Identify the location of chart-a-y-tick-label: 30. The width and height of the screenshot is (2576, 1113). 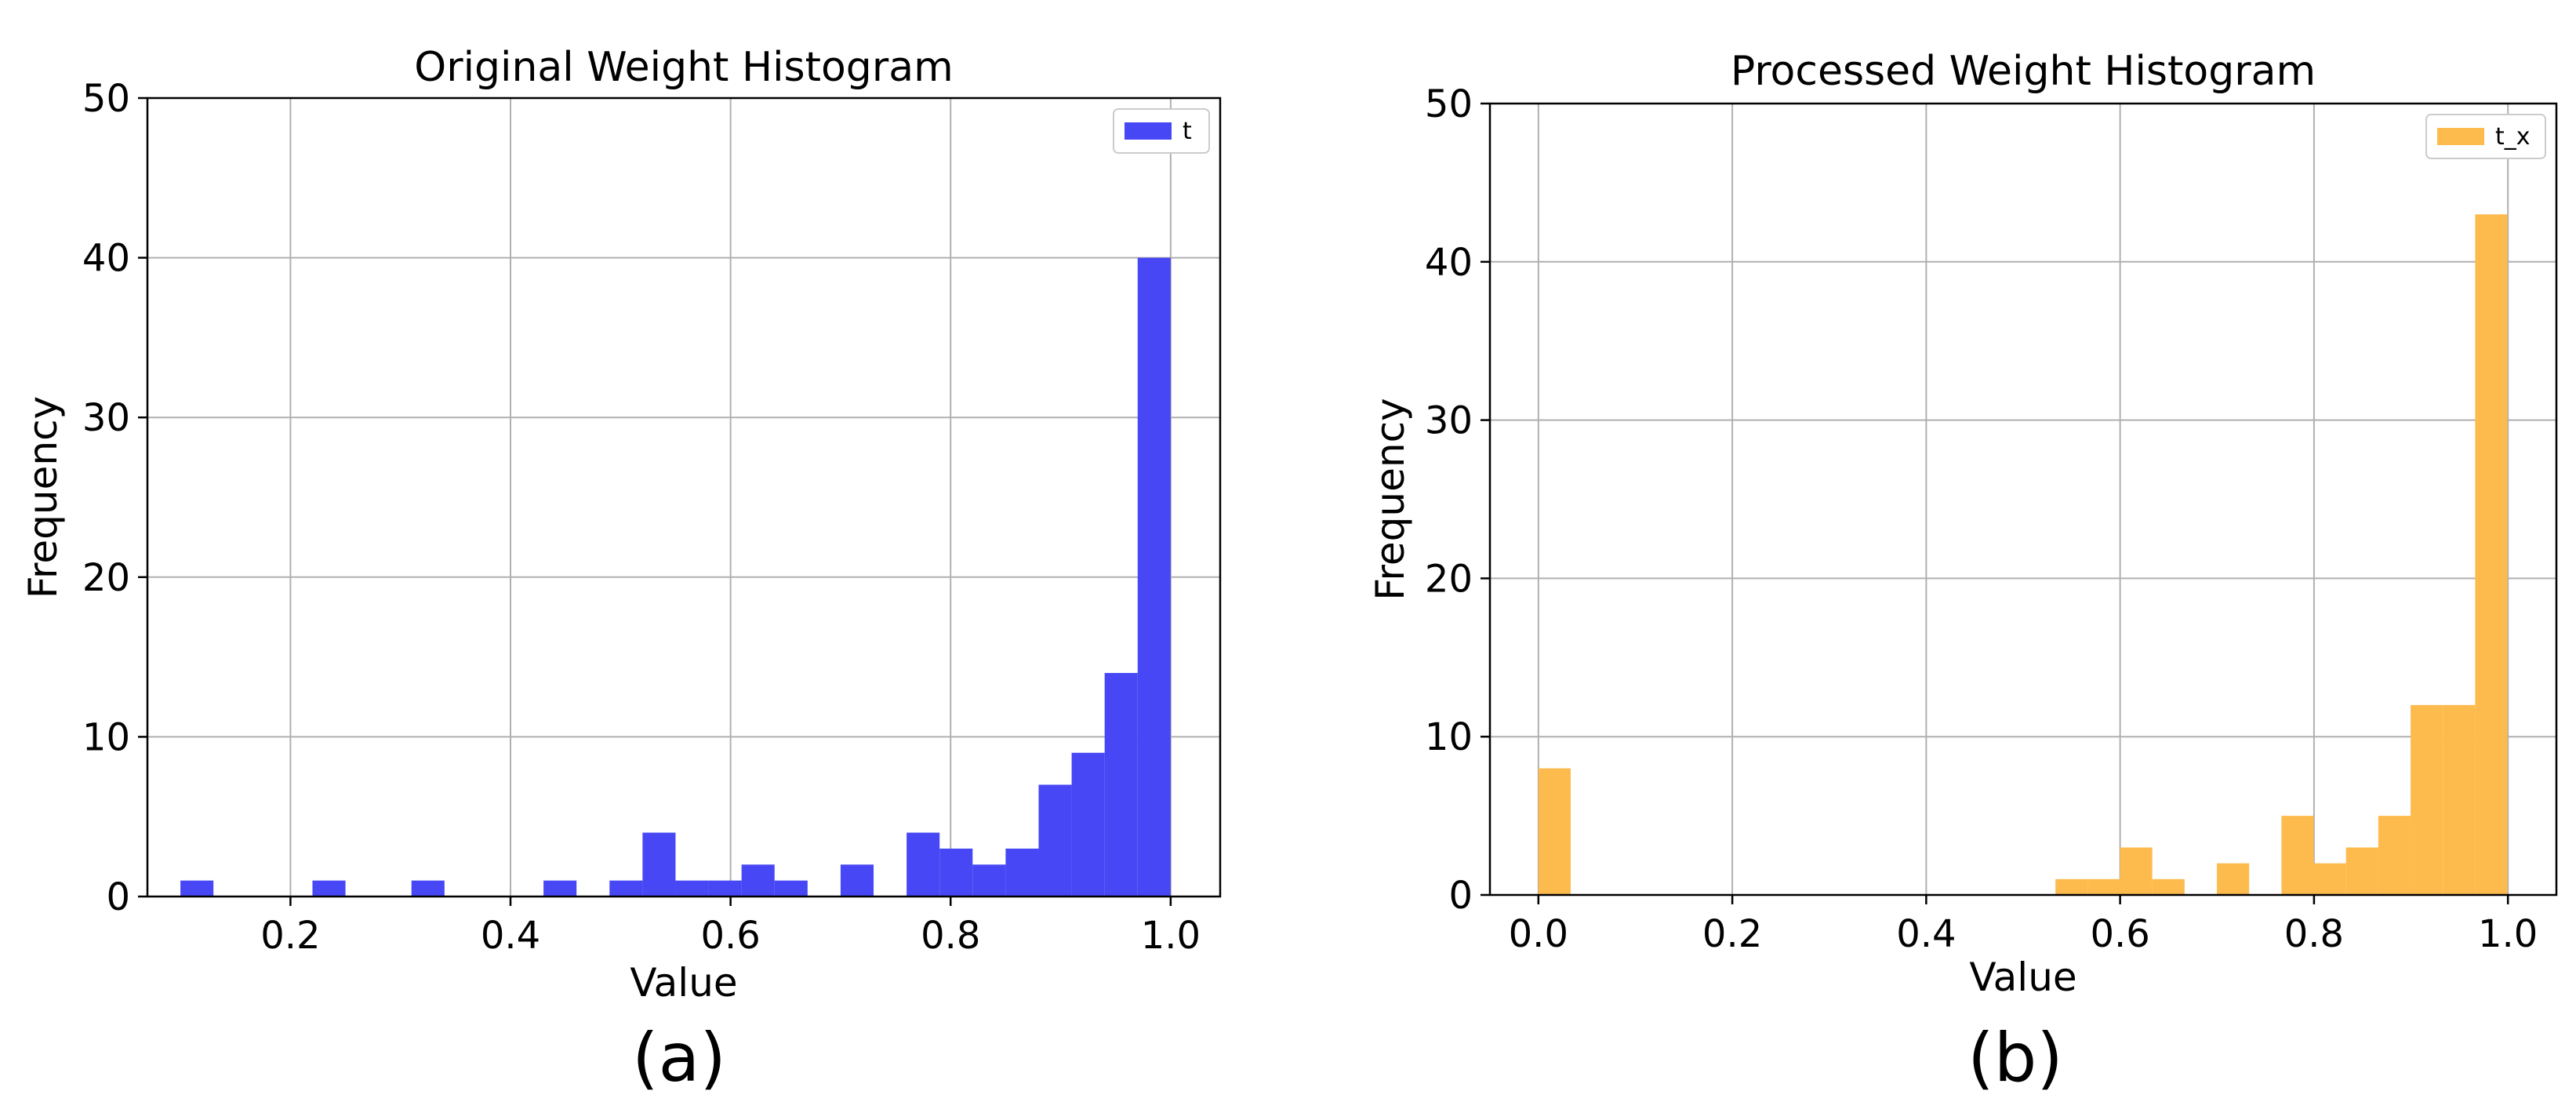
(106, 418).